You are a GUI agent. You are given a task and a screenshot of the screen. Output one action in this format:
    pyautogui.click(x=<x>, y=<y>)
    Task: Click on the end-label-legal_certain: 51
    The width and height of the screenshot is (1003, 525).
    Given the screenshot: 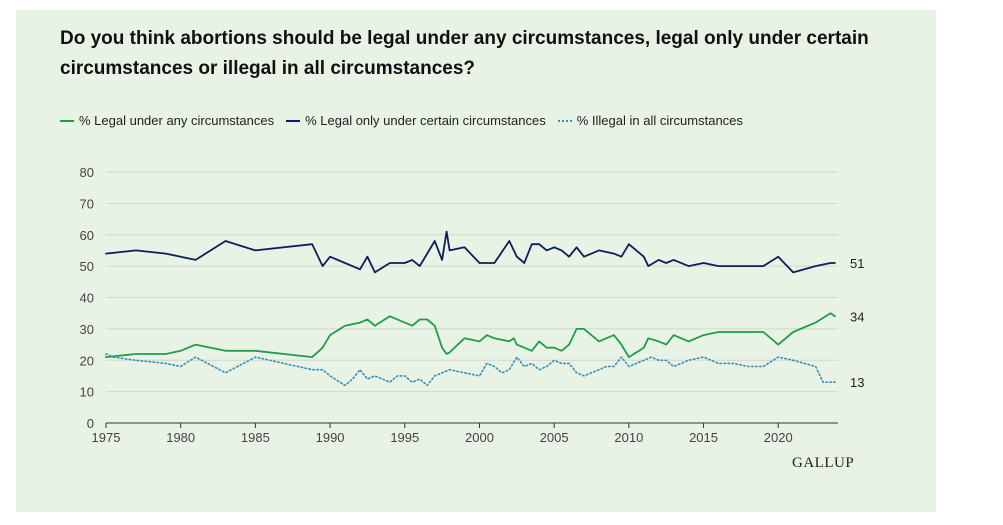 What is the action you would take?
    pyautogui.click(x=857, y=263)
    